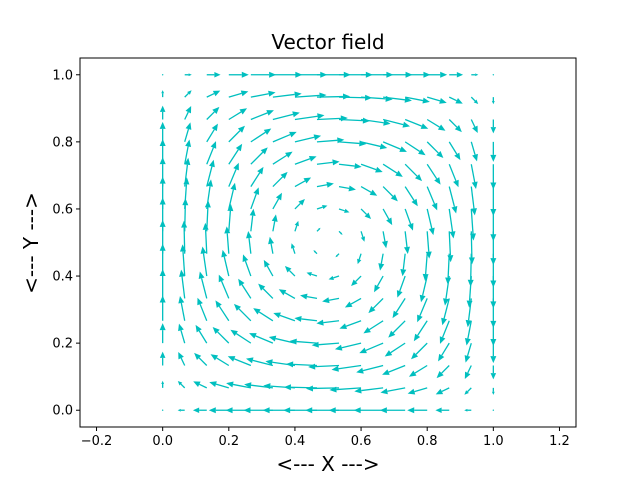 This screenshot has width=640, height=480. I want to click on y-tick-label: 0.4, so click(62, 277).